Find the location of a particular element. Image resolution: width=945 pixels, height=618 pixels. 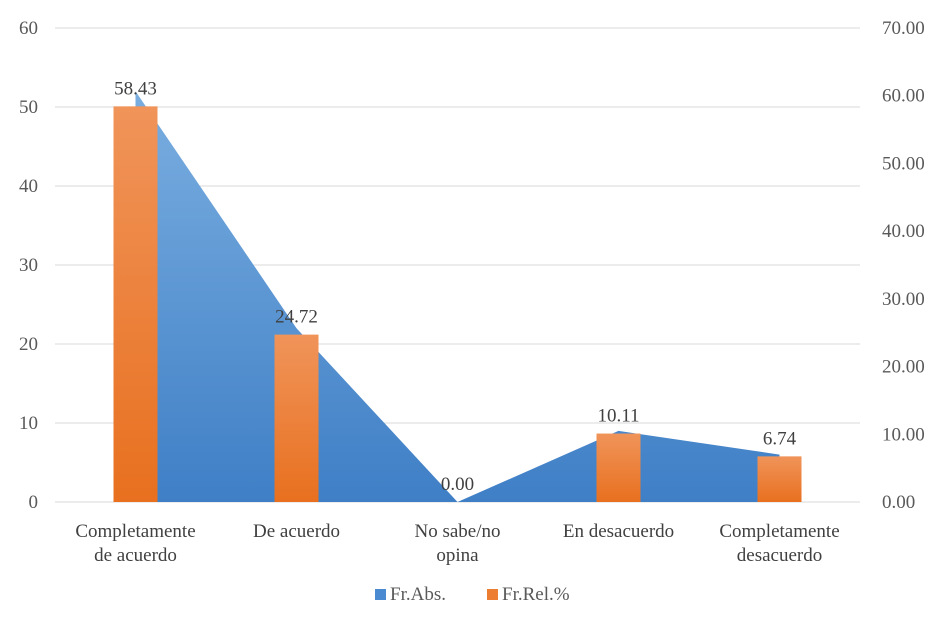

right-tick-label: 40.00 is located at coordinates (903, 231).